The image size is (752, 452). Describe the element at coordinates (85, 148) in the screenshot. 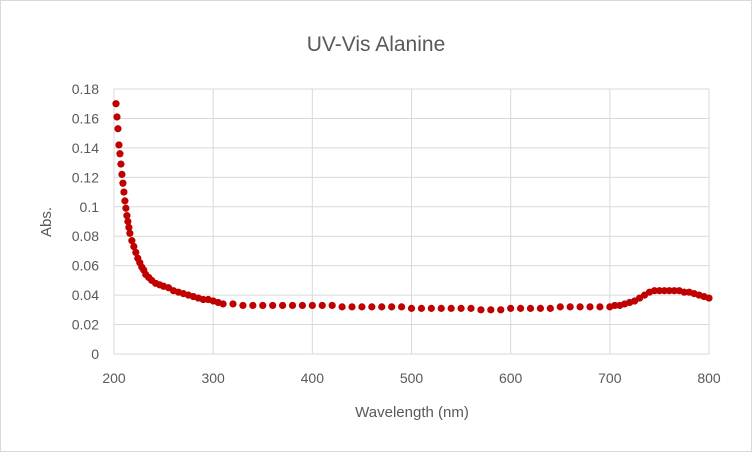

I see `y-tick-label: 0.14` at that location.